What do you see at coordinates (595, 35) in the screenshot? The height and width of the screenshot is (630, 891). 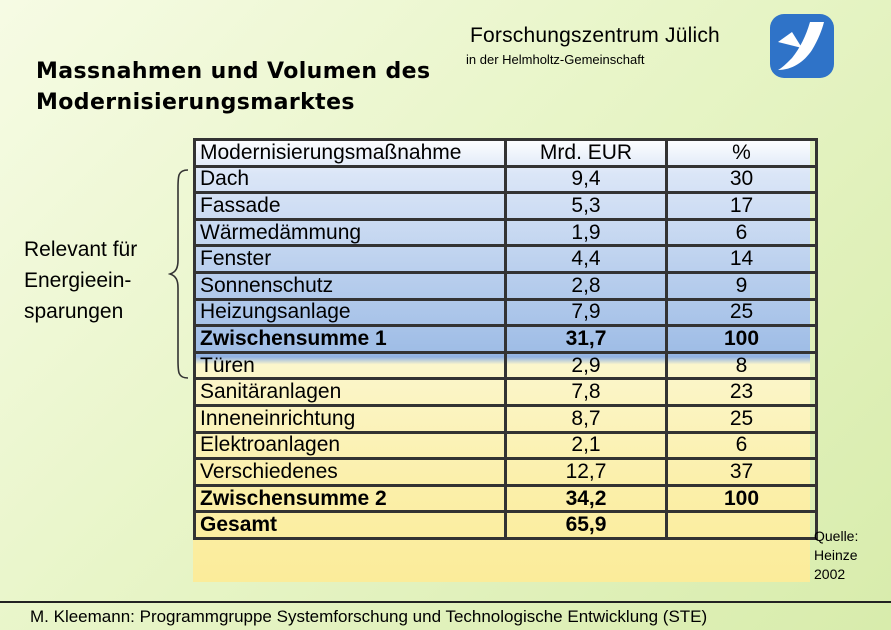 I see `organization-name: Forschungszentrum Jülich` at bounding box center [595, 35].